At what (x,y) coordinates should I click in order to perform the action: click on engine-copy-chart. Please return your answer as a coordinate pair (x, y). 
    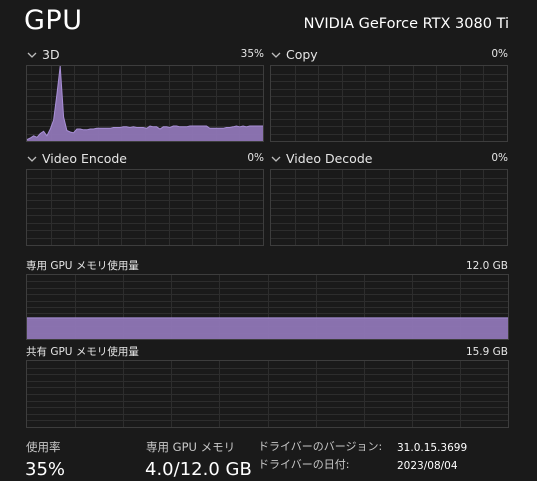
    Looking at the image, I should click on (389, 103).